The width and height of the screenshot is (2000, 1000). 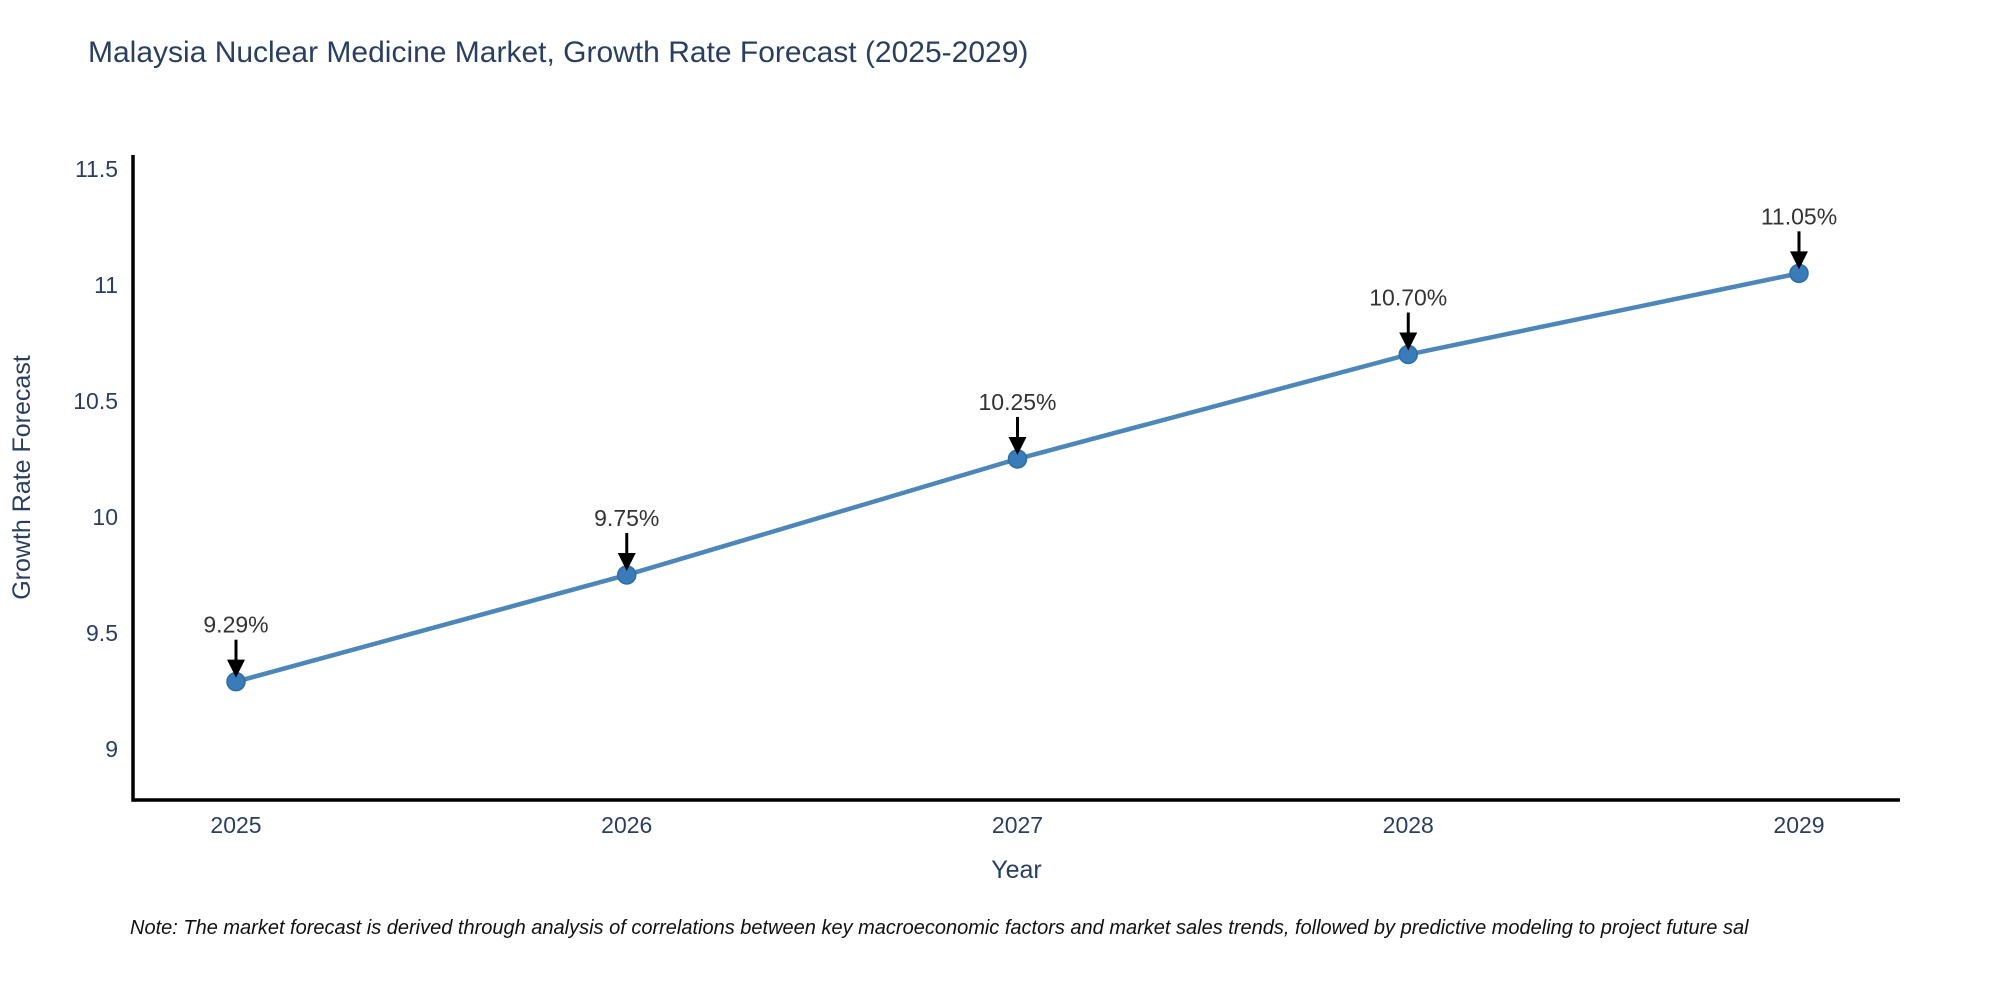 I want to click on y-tick-label: 9, so click(x=111, y=749).